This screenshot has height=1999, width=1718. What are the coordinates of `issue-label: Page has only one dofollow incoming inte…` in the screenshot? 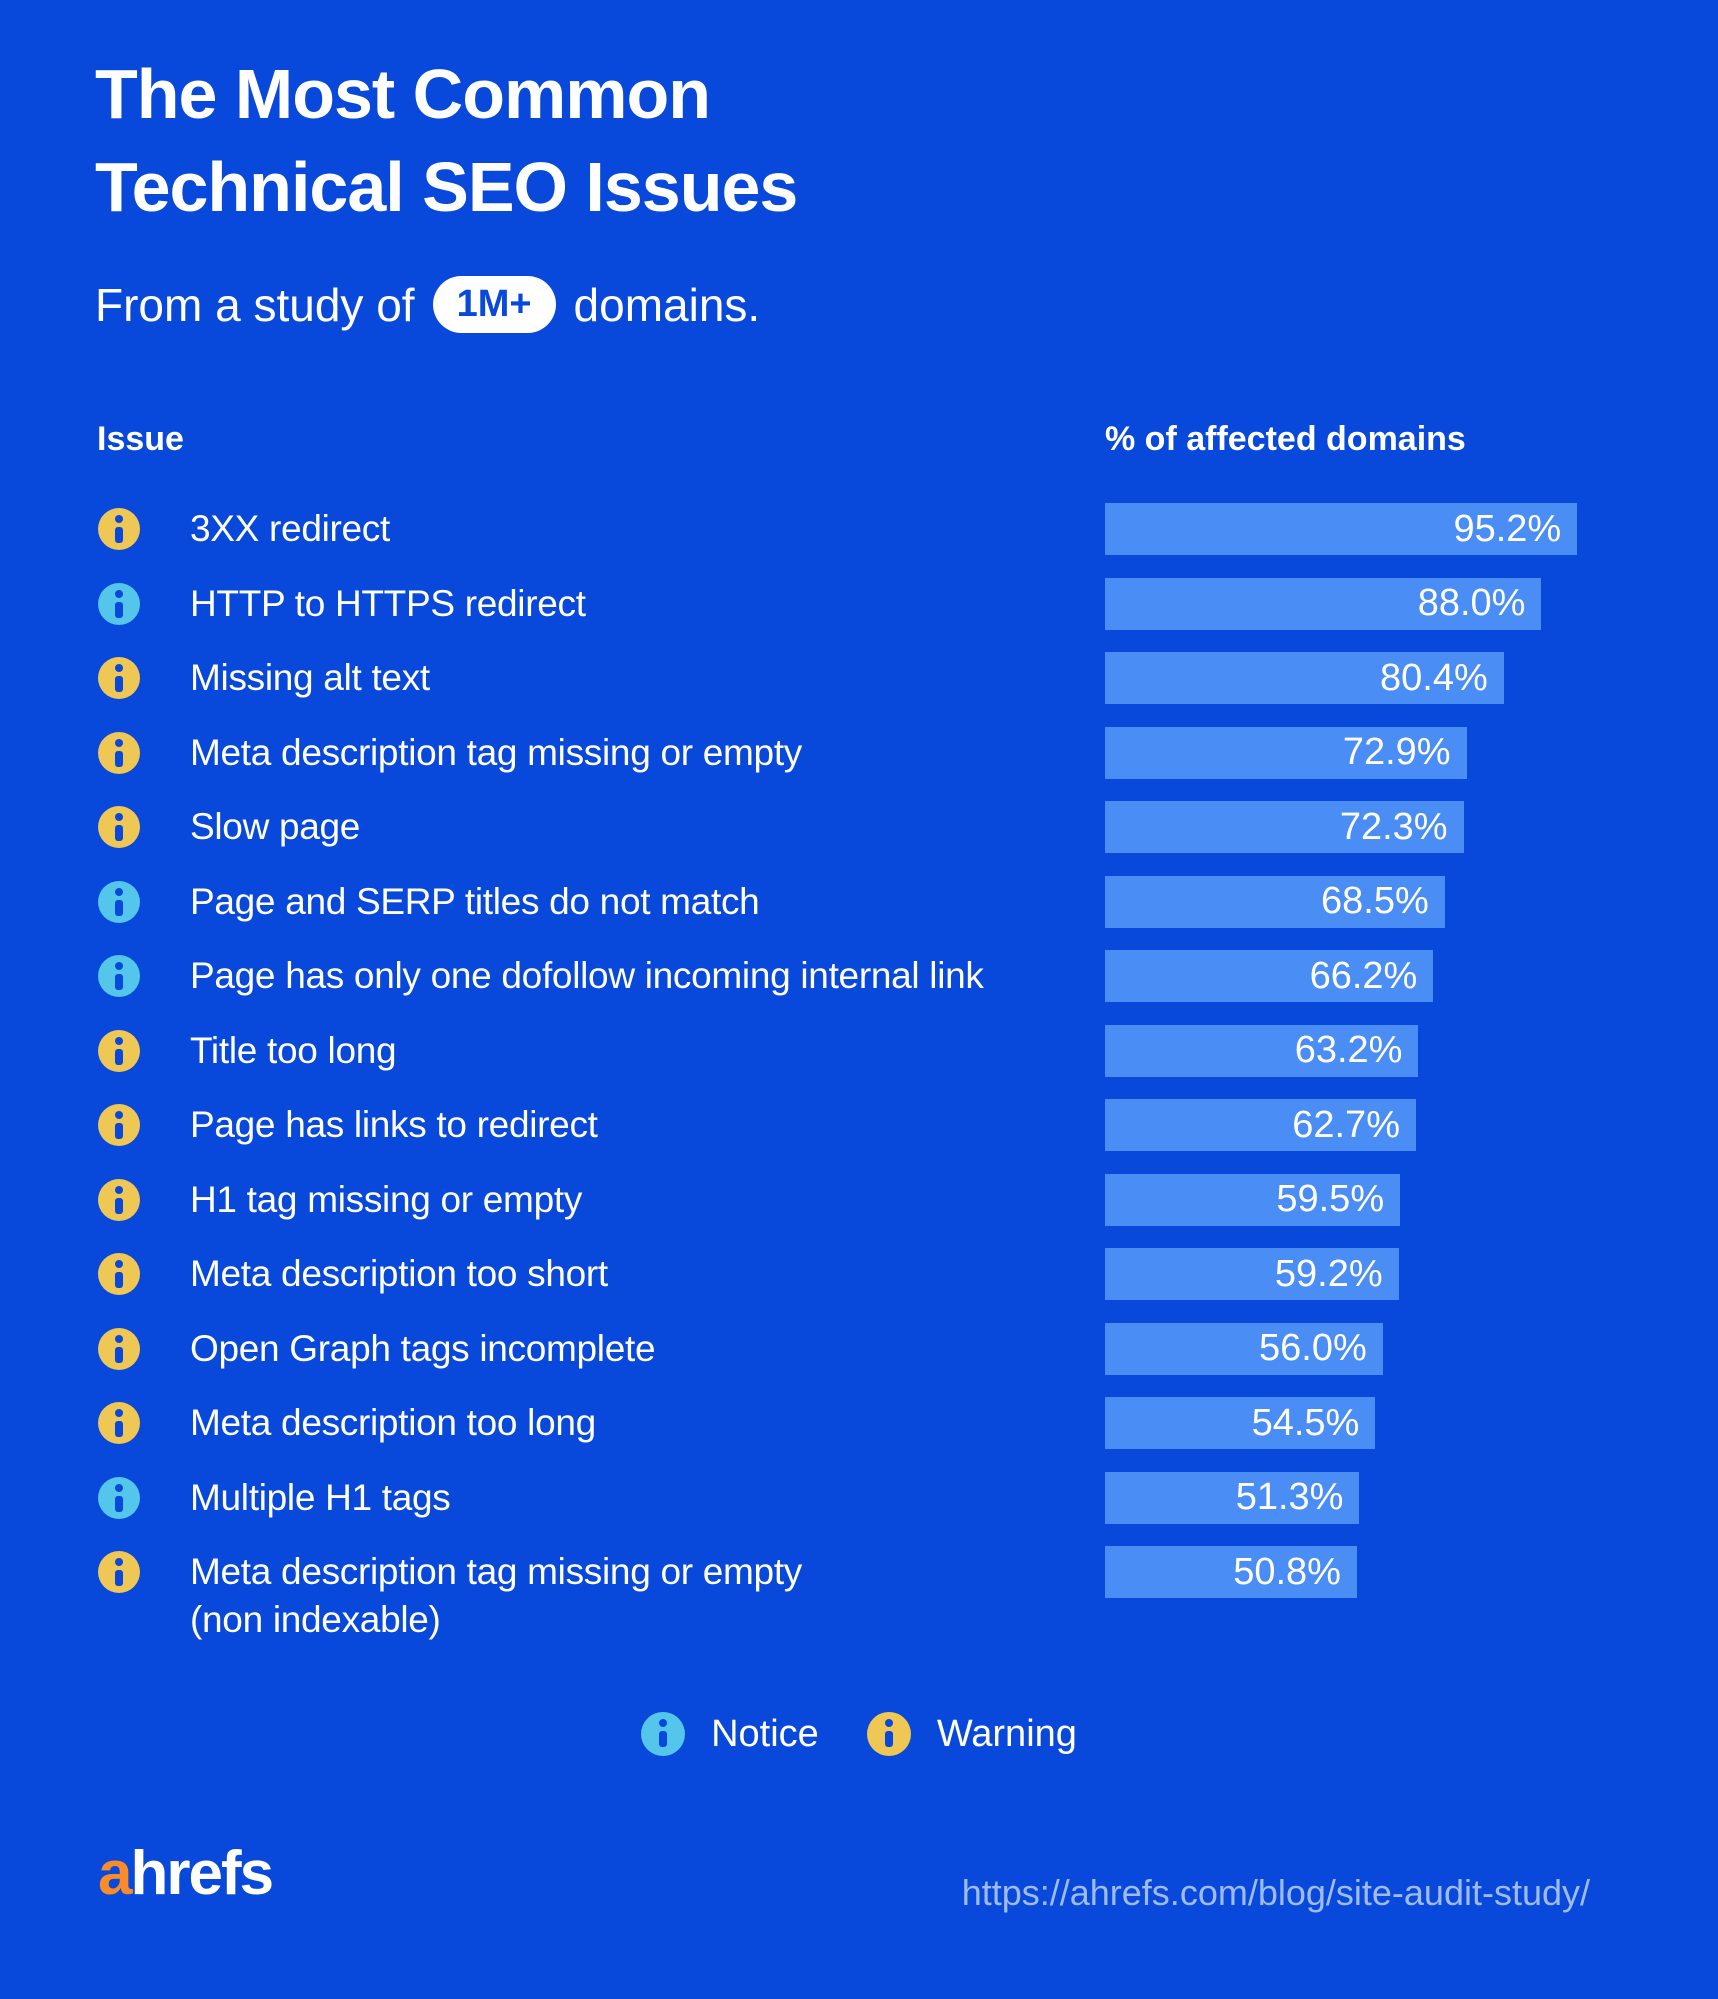 It's located at (587, 975).